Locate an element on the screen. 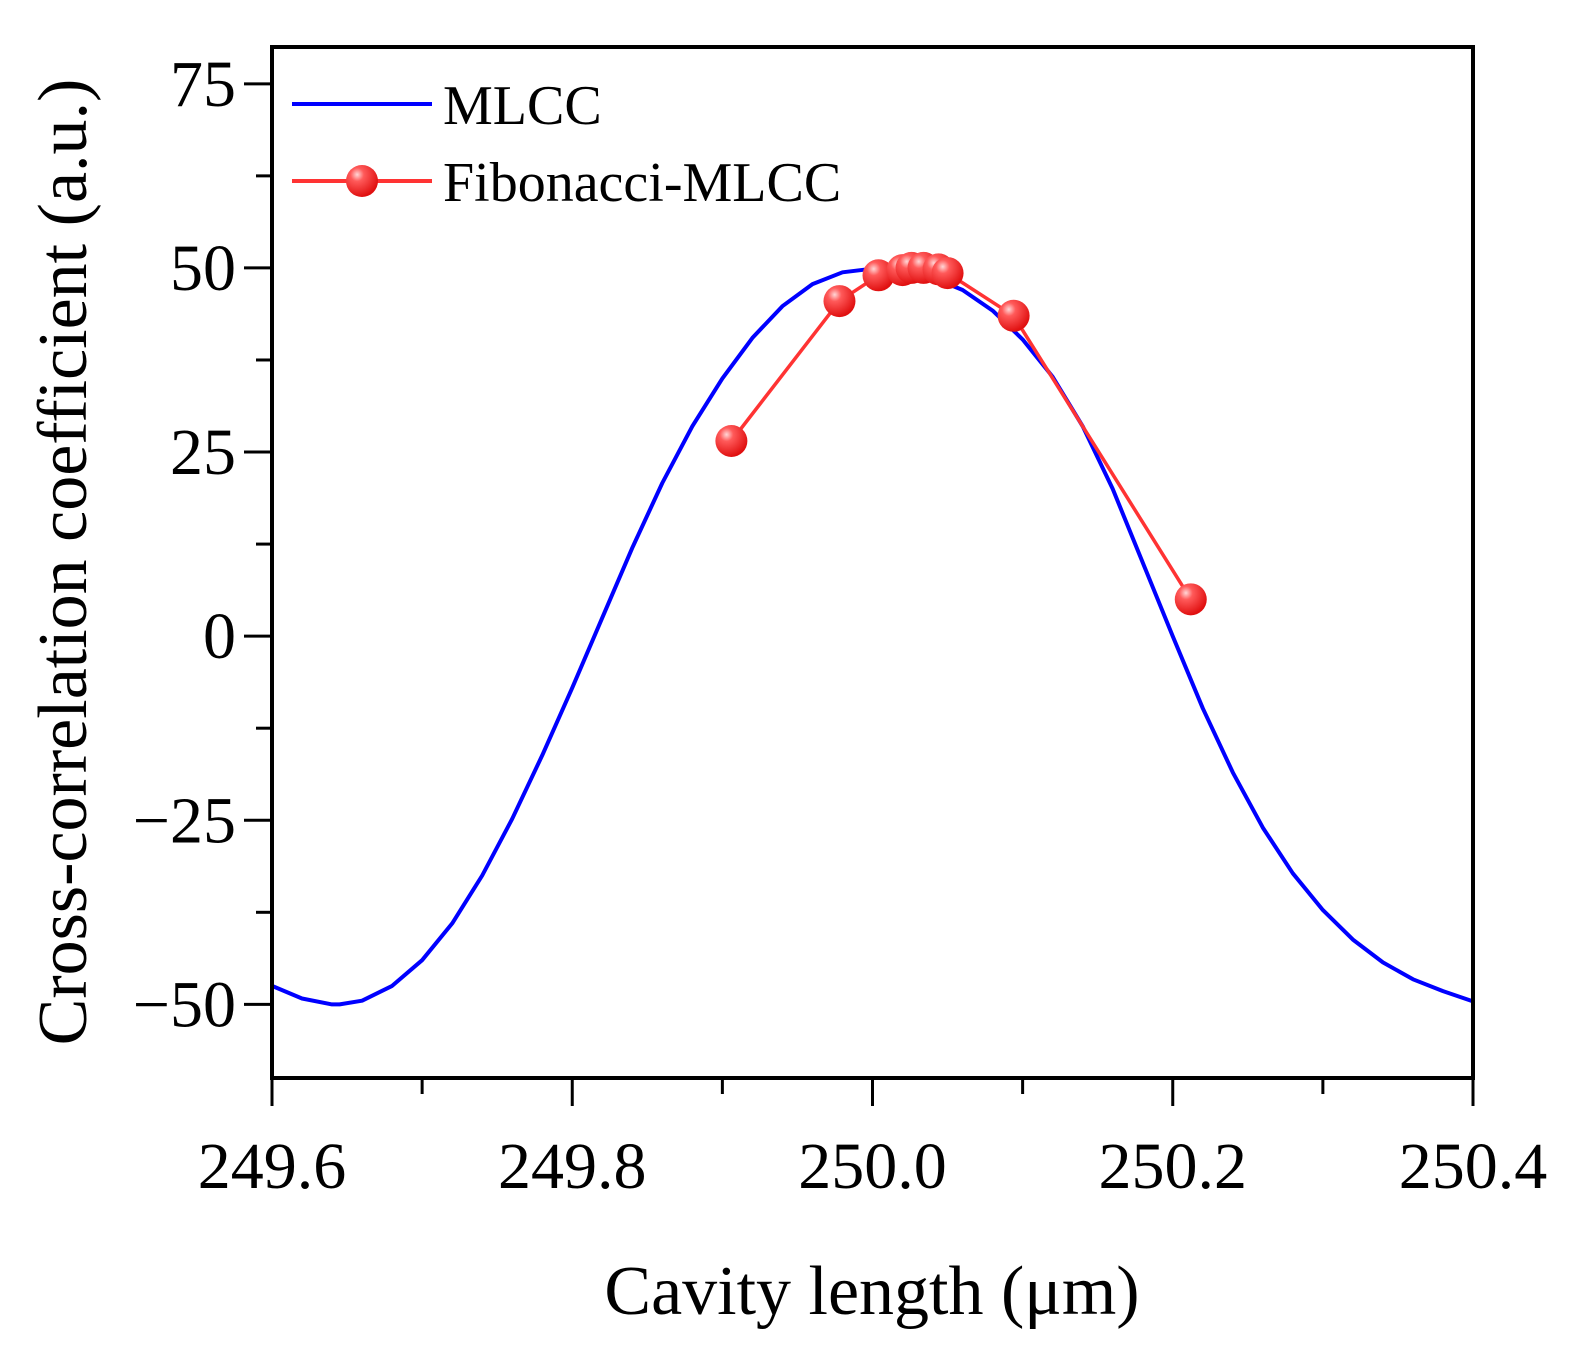 The width and height of the screenshot is (1582, 1367). y-tick-label: 0 is located at coordinates (219, 636).